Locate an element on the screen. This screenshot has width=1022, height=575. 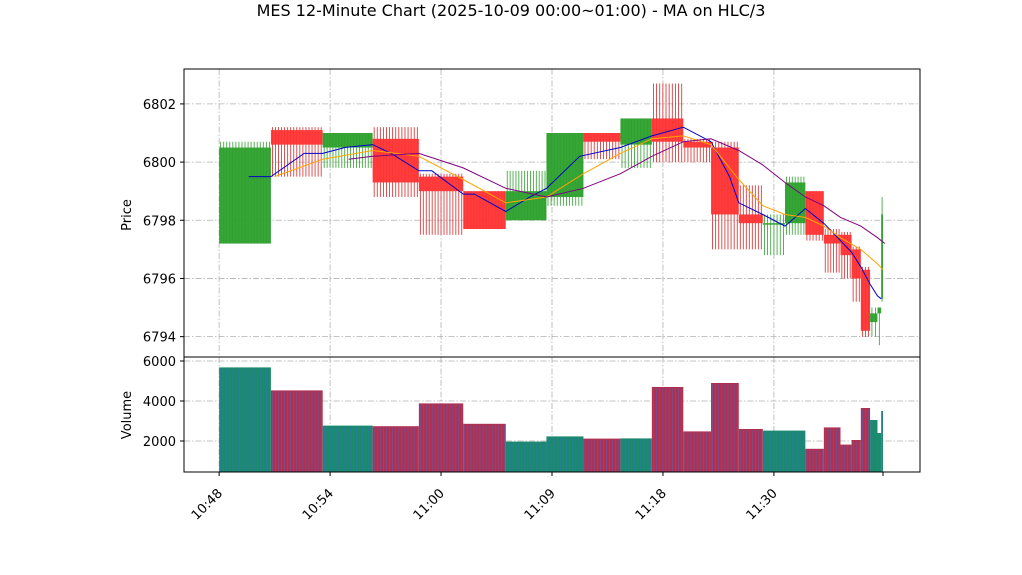
volume-axis-ticks: 2000 4000 6000 is located at coordinates (163, 402).